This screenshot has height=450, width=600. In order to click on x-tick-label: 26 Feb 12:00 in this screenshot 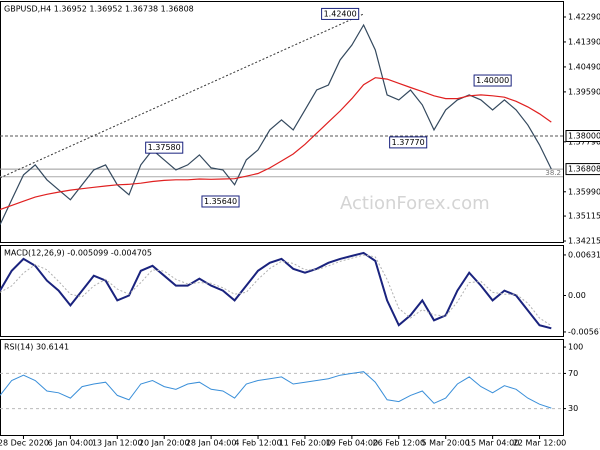, I will do `click(399, 443)`.